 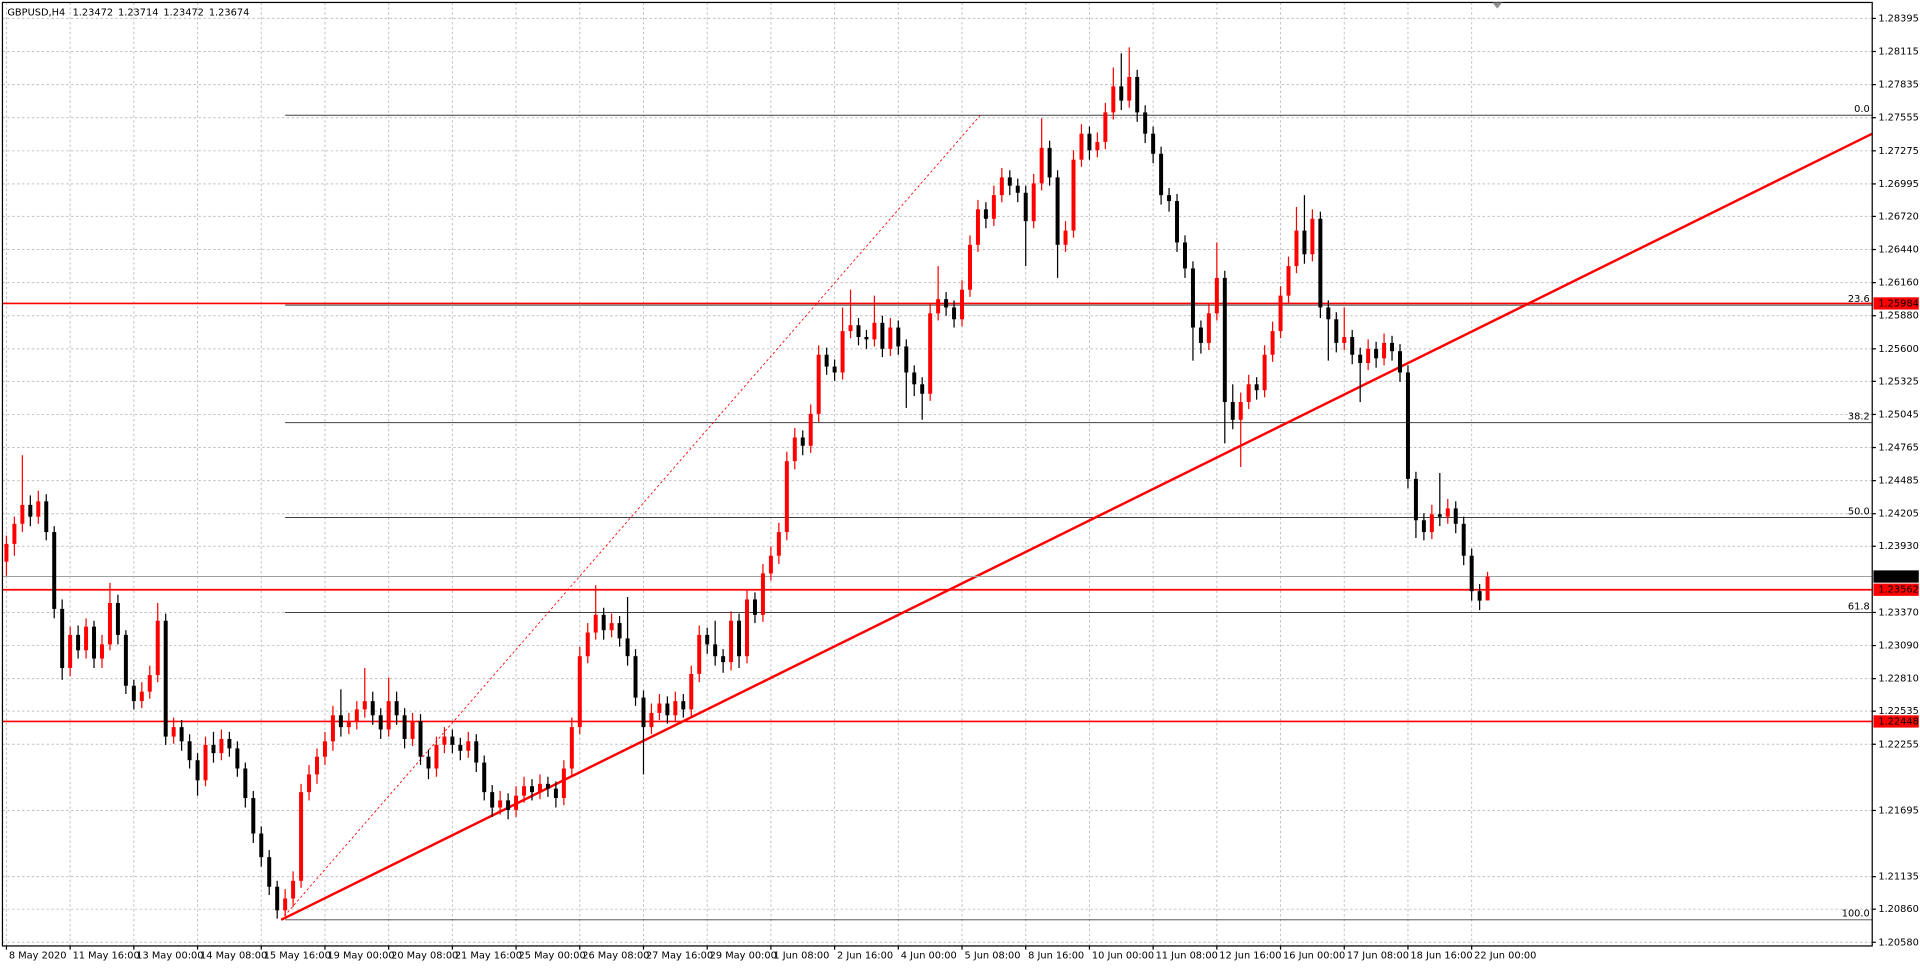 What do you see at coordinates (1898, 877) in the screenshot?
I see `y-tick-label: 1.21135` at bounding box center [1898, 877].